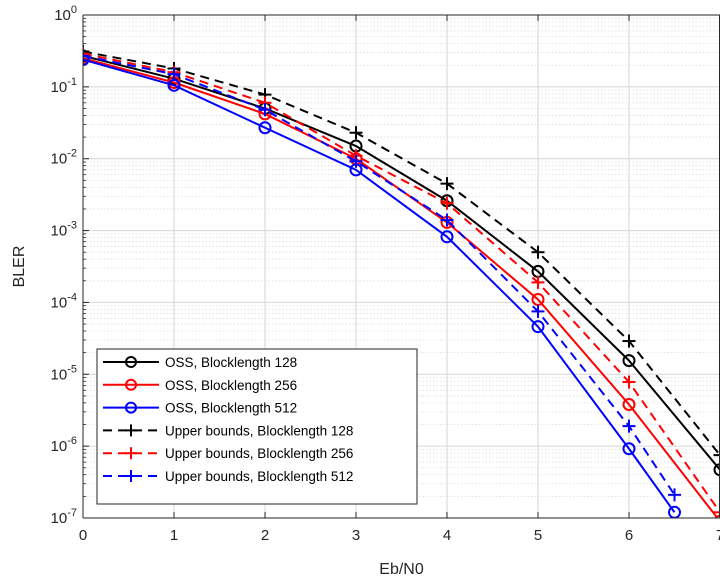  Describe the element at coordinates (231, 362) in the screenshot. I see `legend-label: OSS, Blocklength 128` at that location.